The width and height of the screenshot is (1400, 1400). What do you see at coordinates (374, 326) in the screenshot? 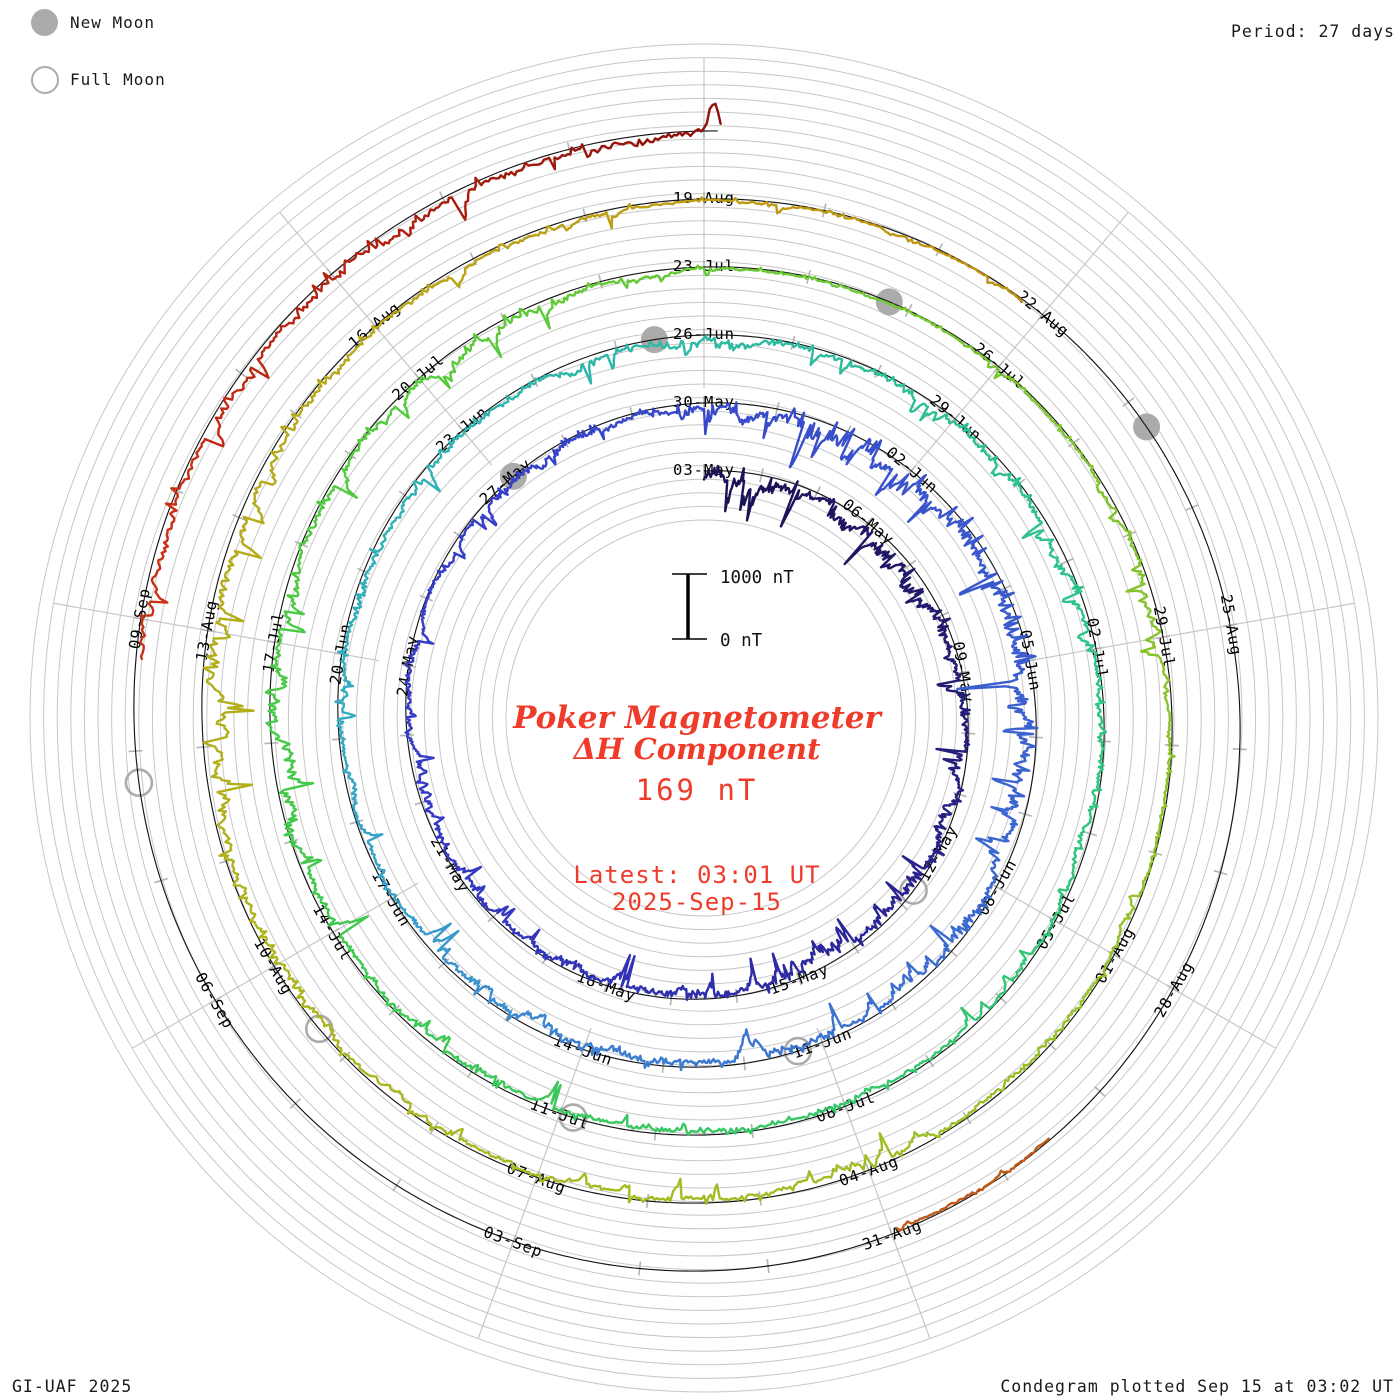
I see `svg-text: 16-Aug` at bounding box center [374, 326].